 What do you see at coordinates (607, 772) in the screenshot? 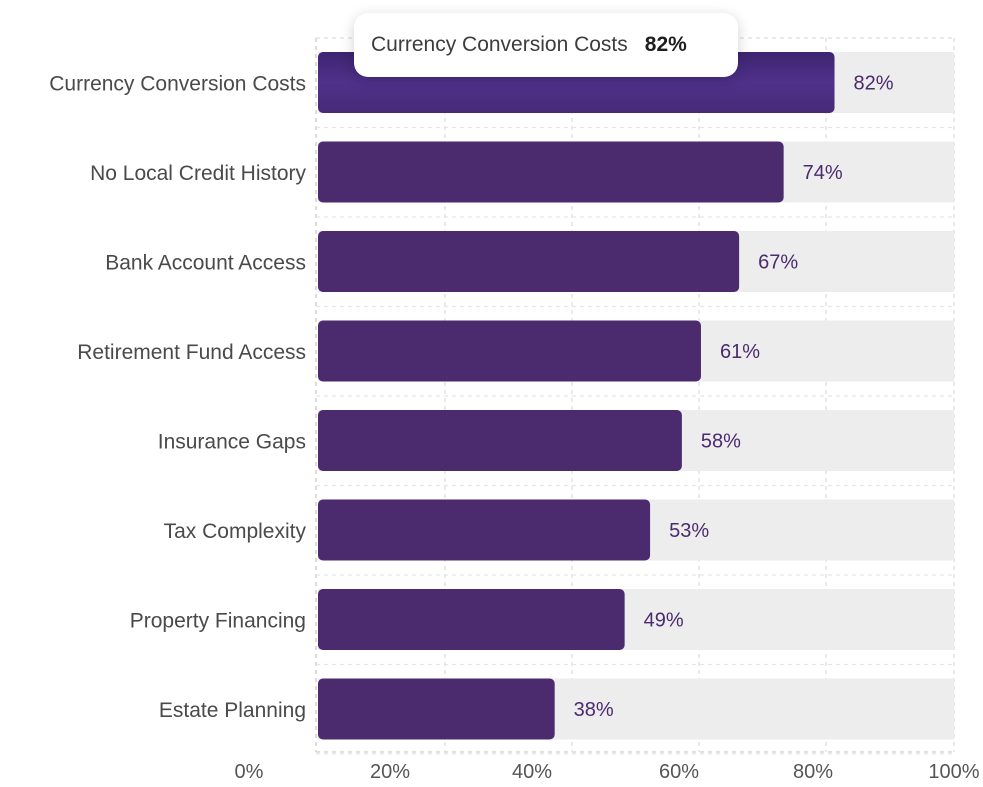
I see `x-axis-ticks: 0% 20% 40% 60% 80% 100%` at bounding box center [607, 772].